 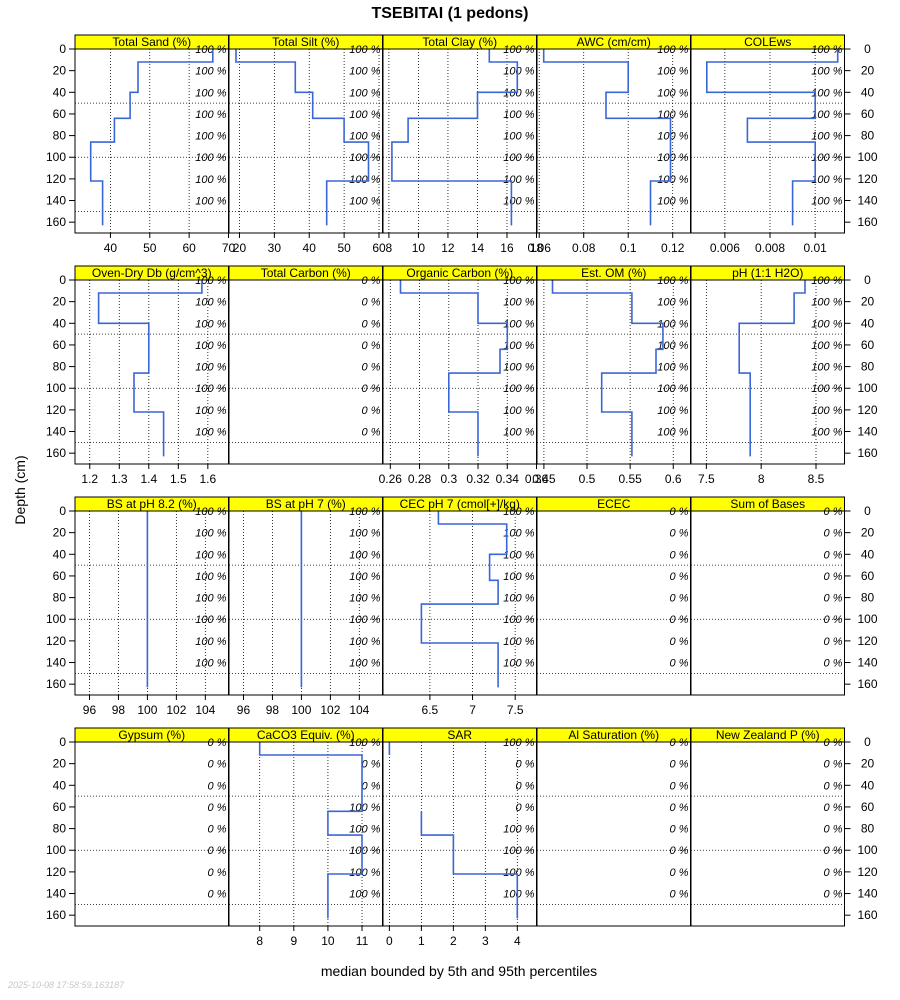 What do you see at coordinates (152, 273) in the screenshot?
I see `panel-strip-label: Oven-Dry Db (g/cm^3)` at bounding box center [152, 273].